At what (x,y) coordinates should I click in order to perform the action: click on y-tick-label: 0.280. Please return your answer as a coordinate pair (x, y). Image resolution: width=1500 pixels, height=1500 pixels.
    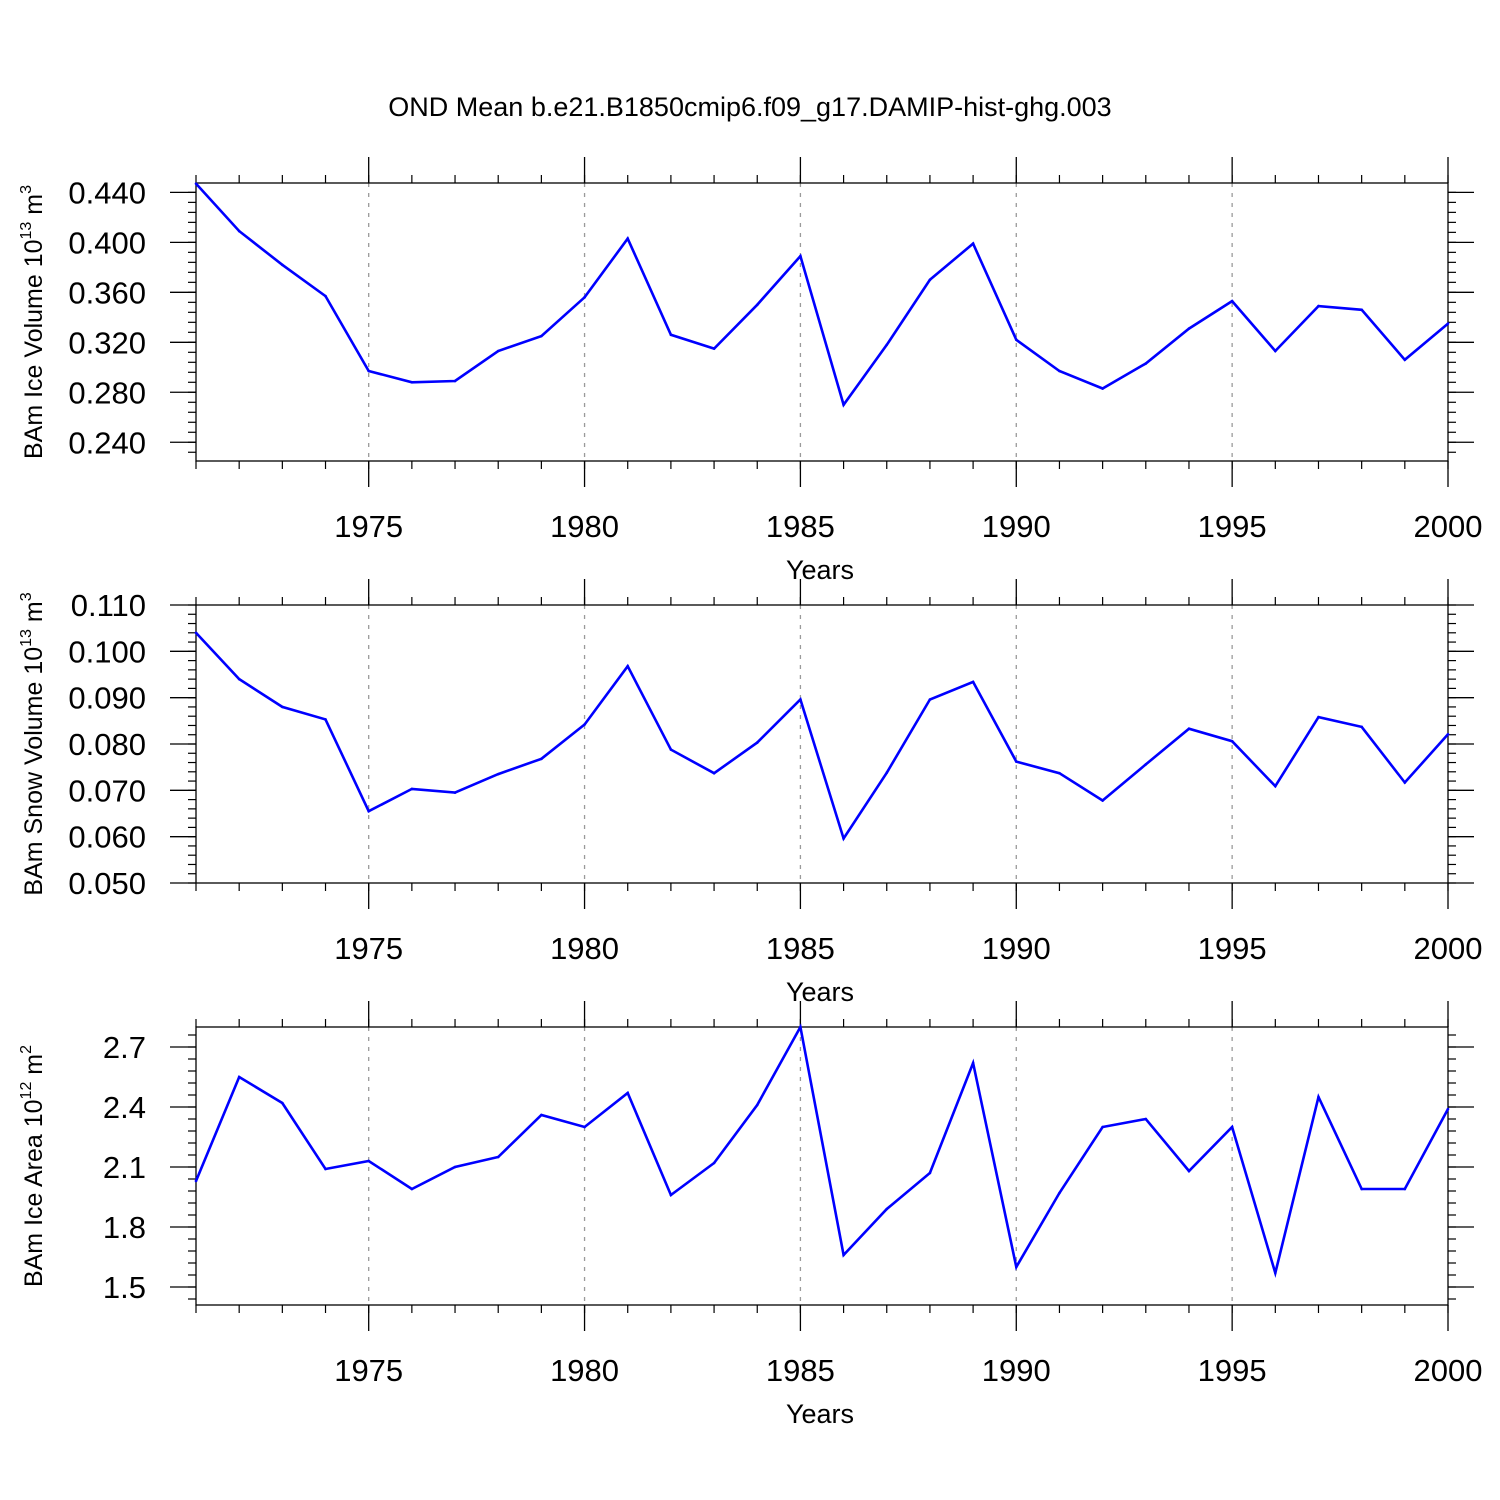
    Looking at the image, I should click on (107, 392).